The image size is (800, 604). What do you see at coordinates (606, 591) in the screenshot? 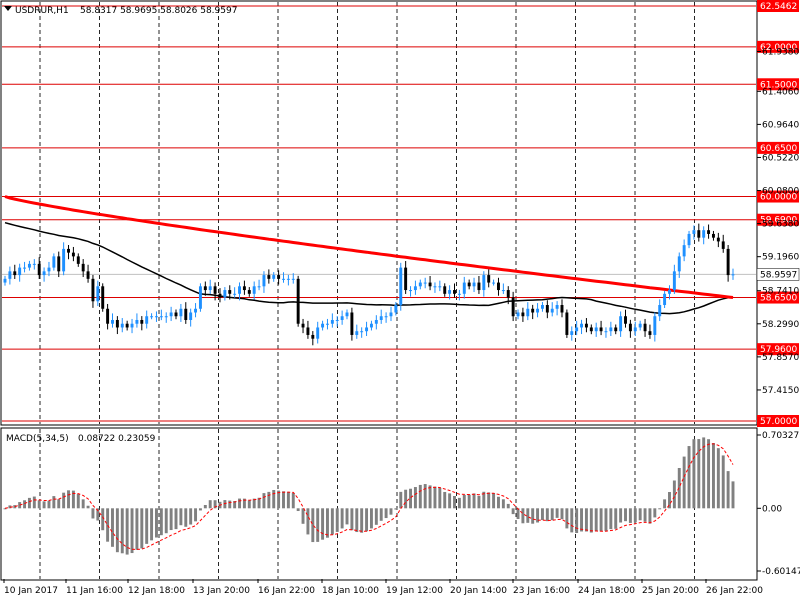
I see `time-tick-label: 24 Jan 18:00` at bounding box center [606, 591].